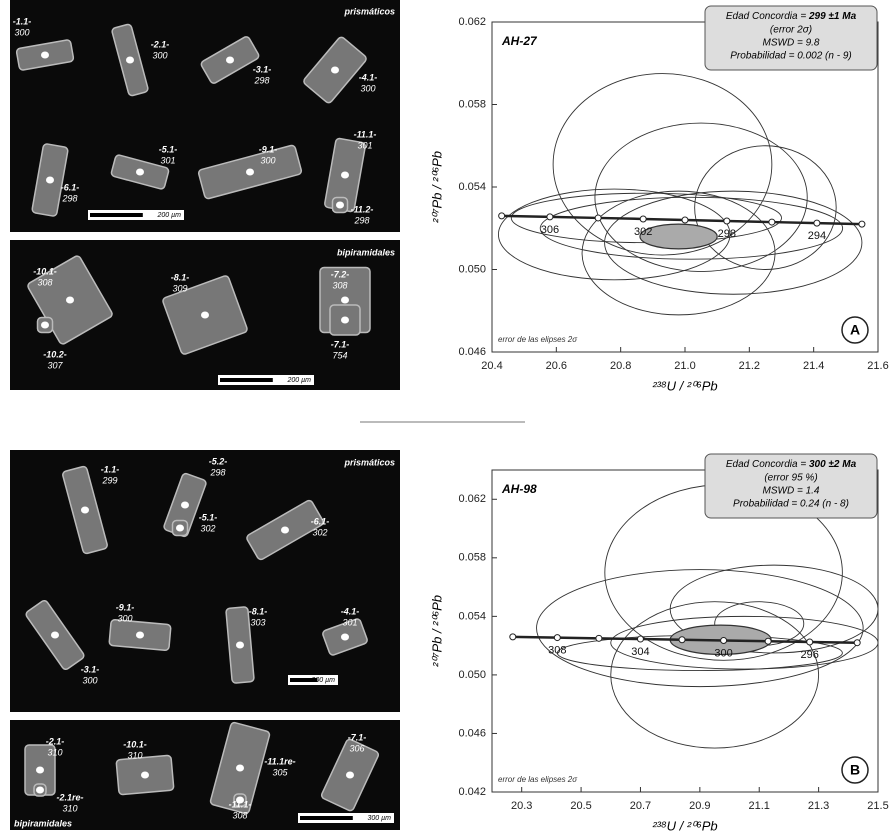 This screenshot has height=837, width=895. I want to click on grain-label: -11.1re-, so click(279, 761).